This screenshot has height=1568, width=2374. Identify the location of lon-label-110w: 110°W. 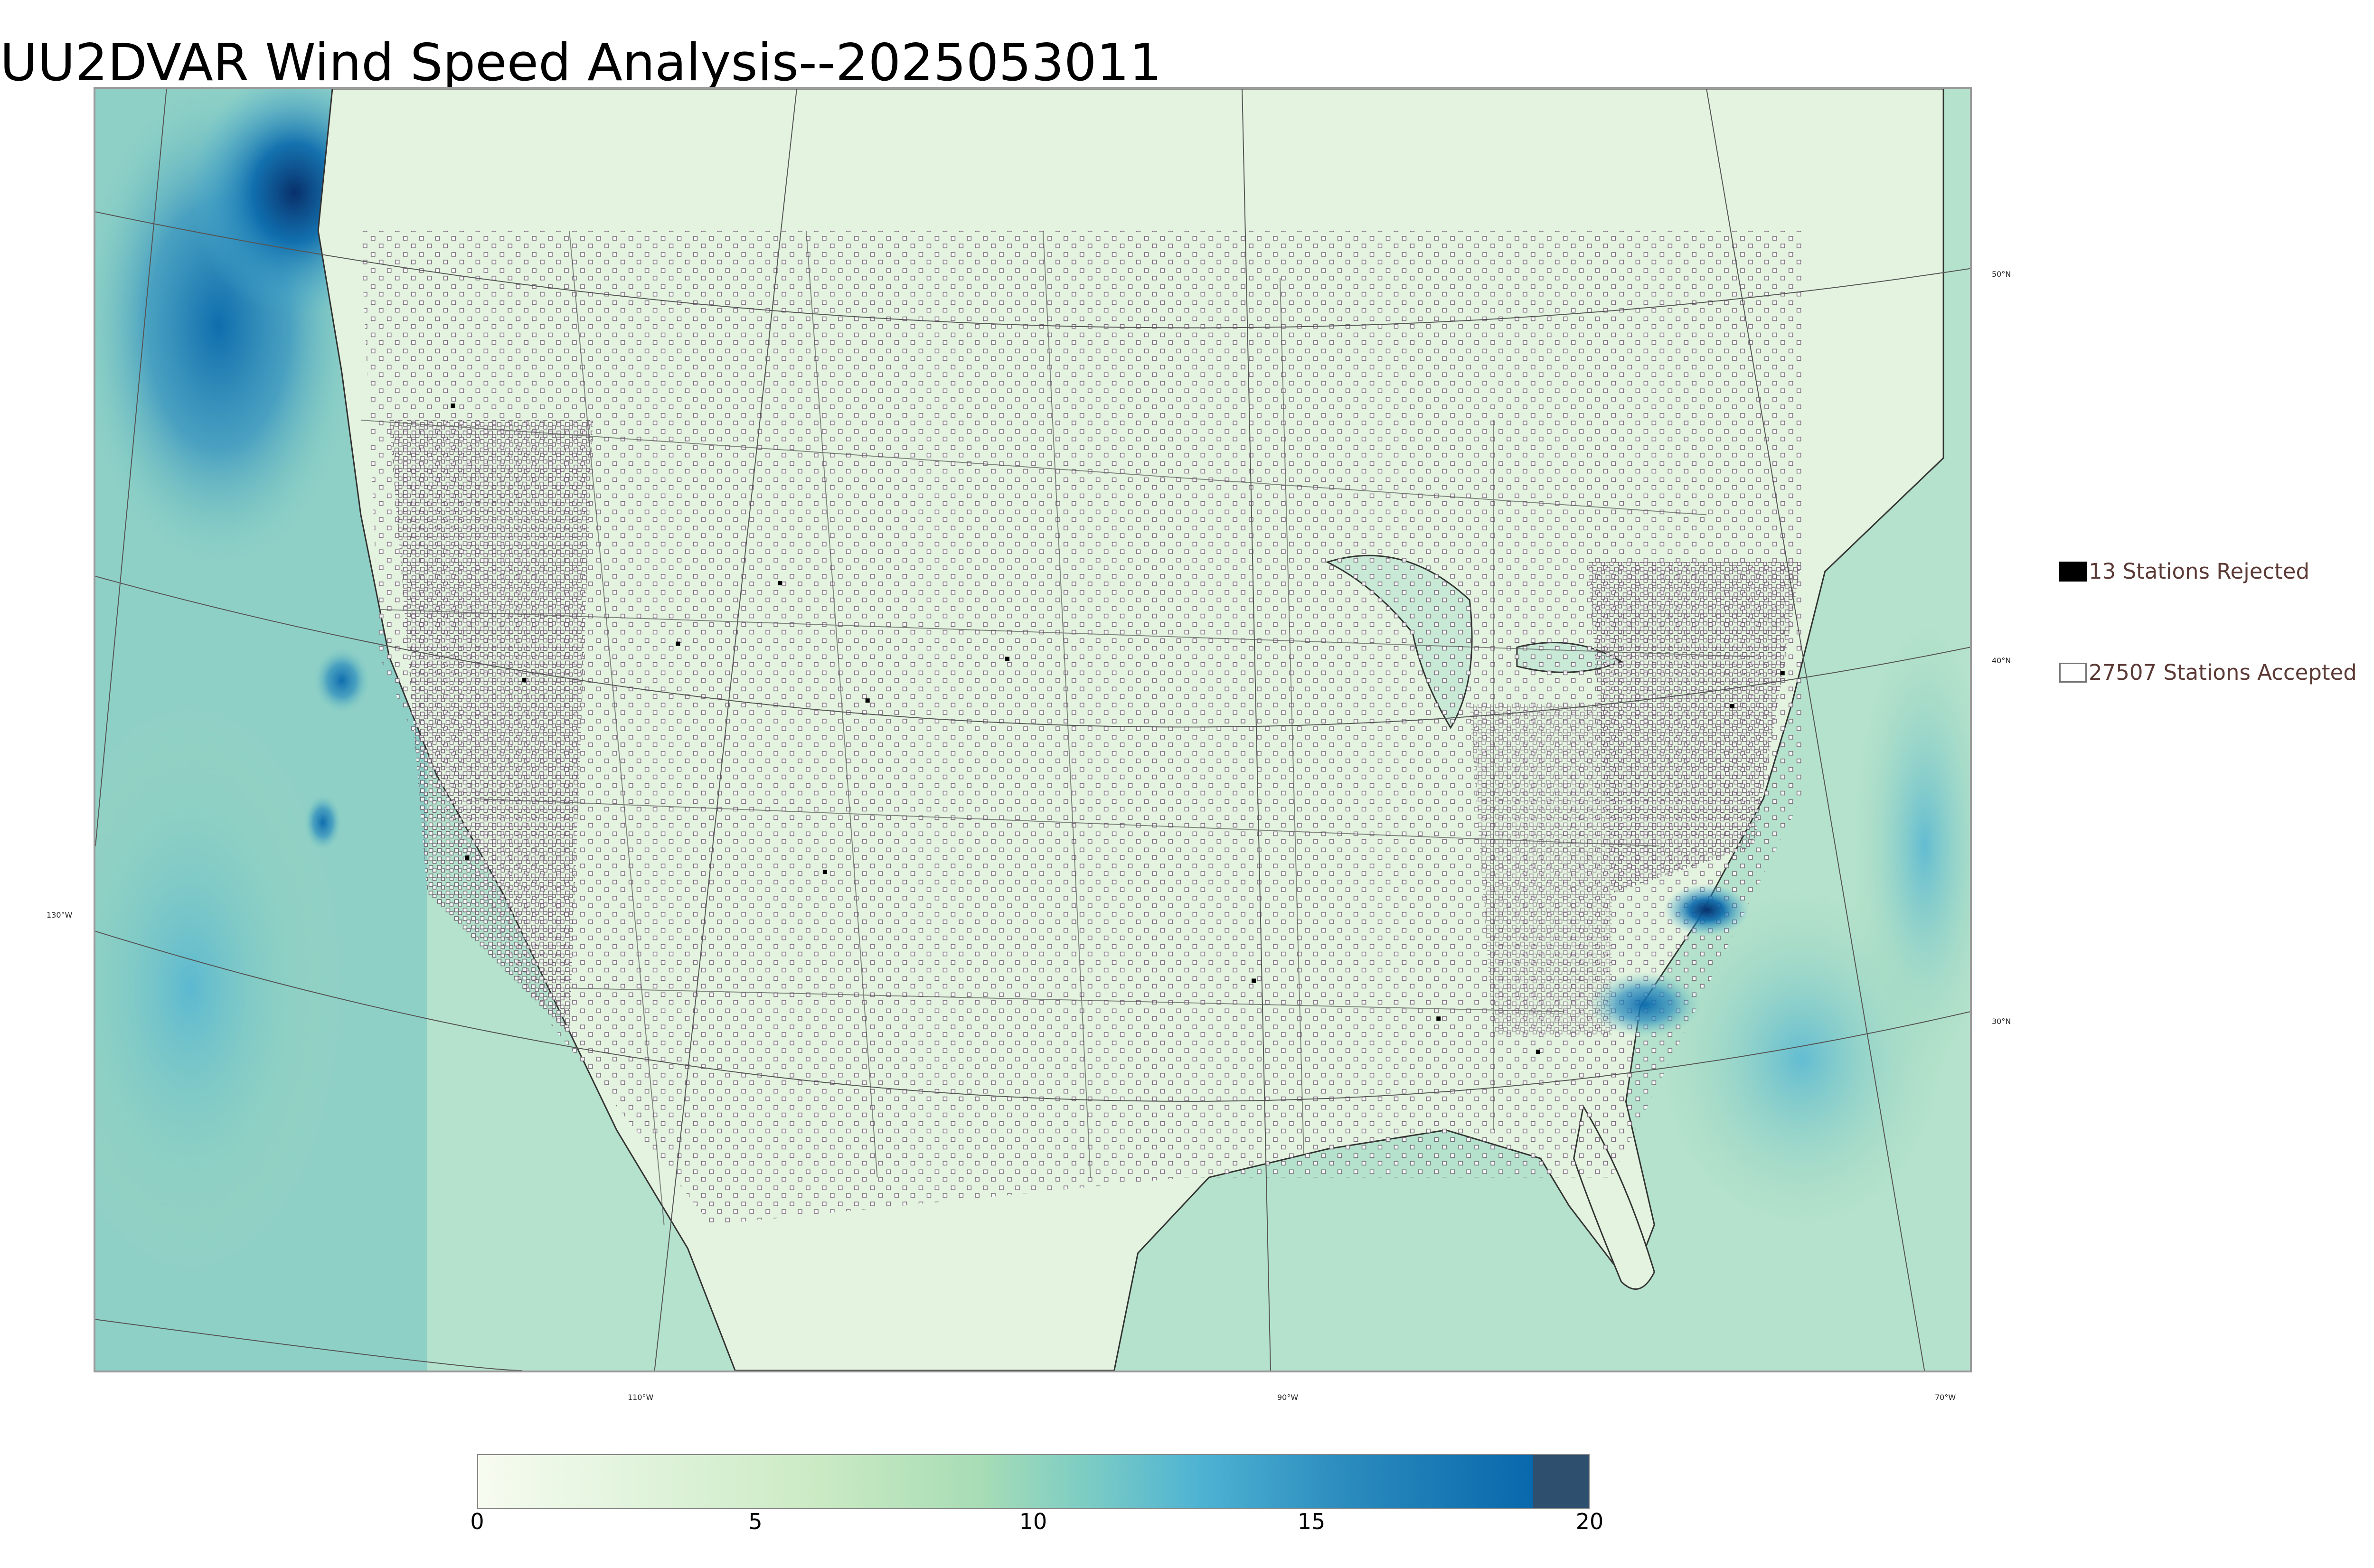
(641, 1397).